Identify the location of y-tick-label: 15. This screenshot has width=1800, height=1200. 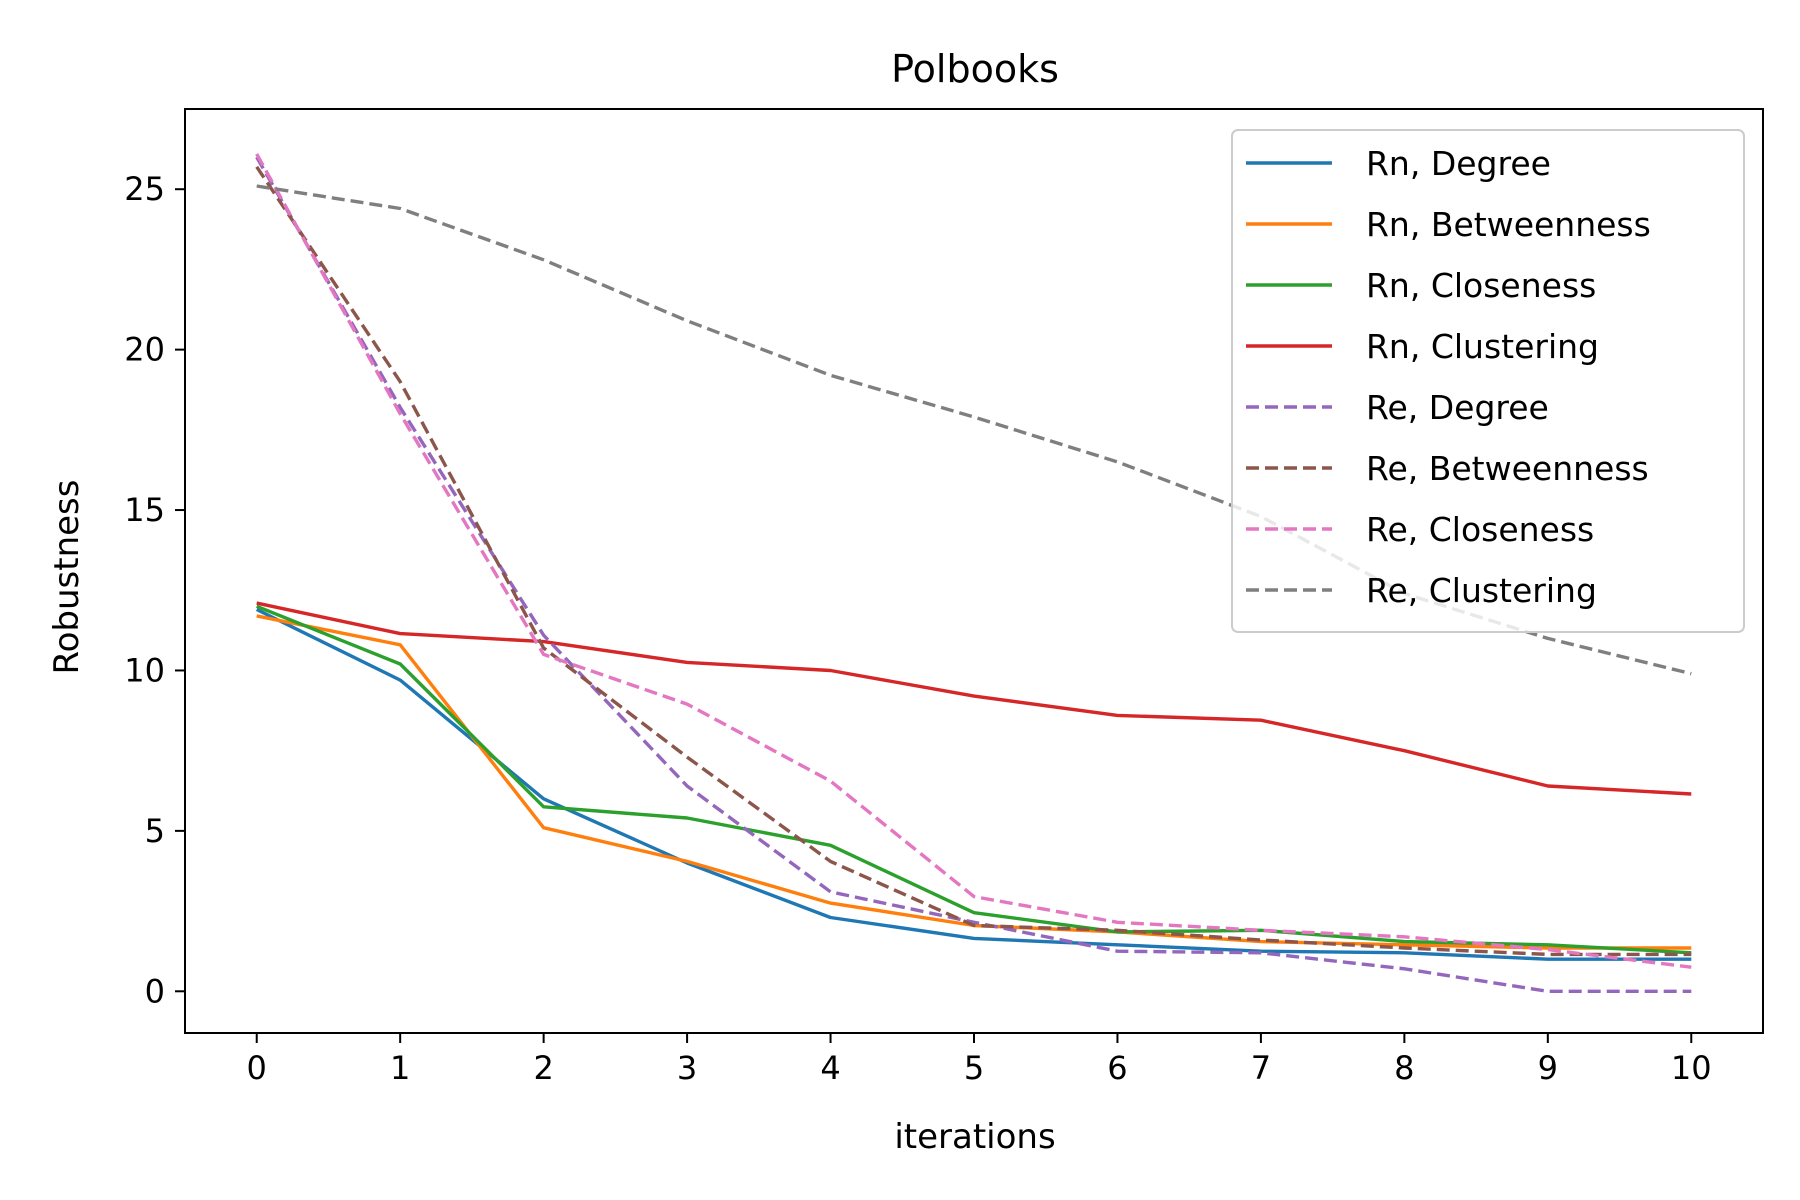
(144, 510).